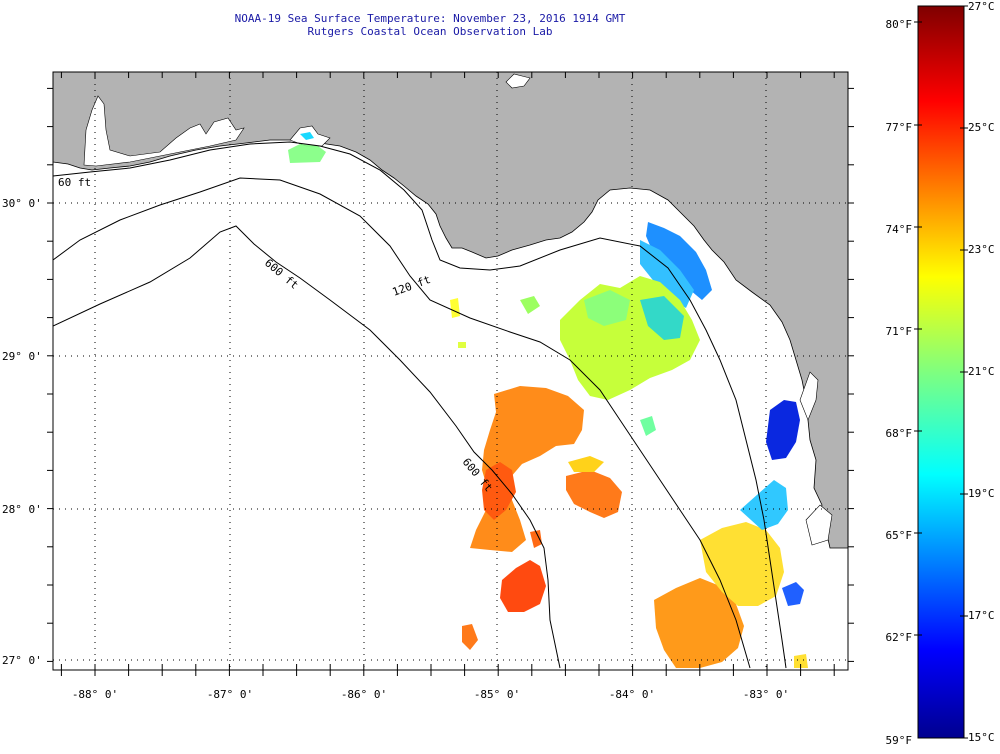  I want to click on sst-patch-orange-southeast, so click(699, 623).